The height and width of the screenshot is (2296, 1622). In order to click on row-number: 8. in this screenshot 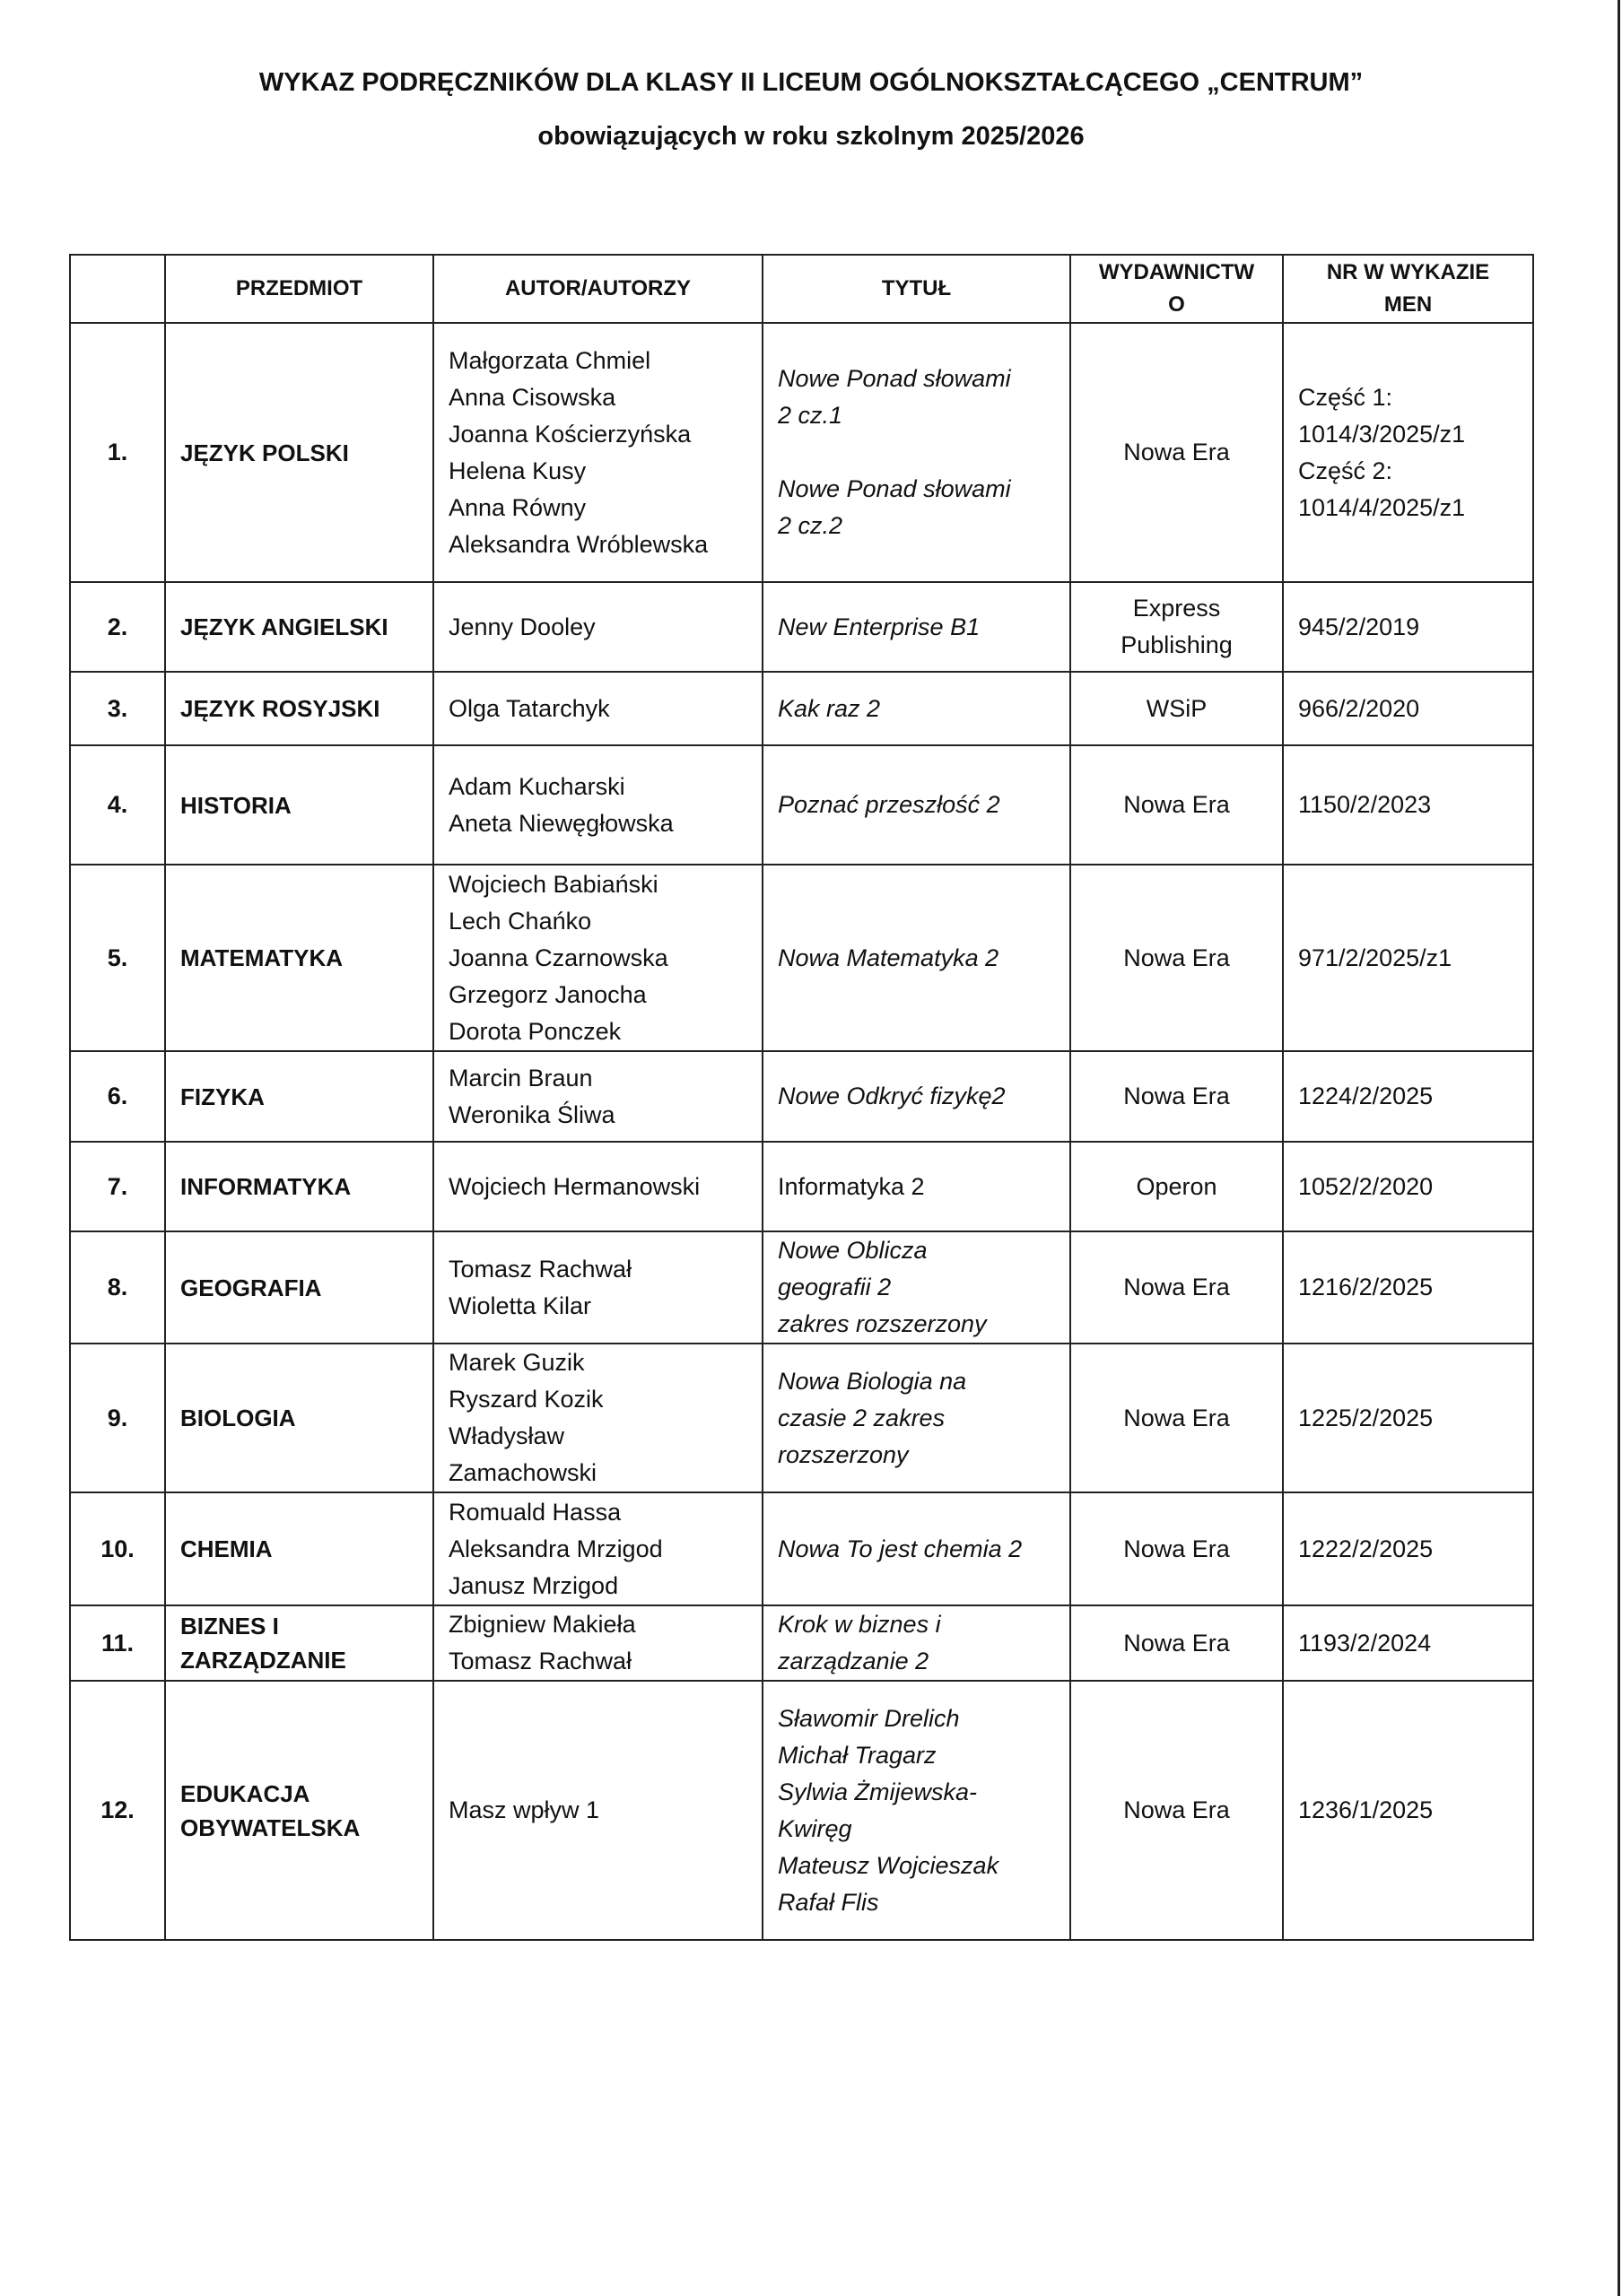, I will do `click(118, 1287)`.